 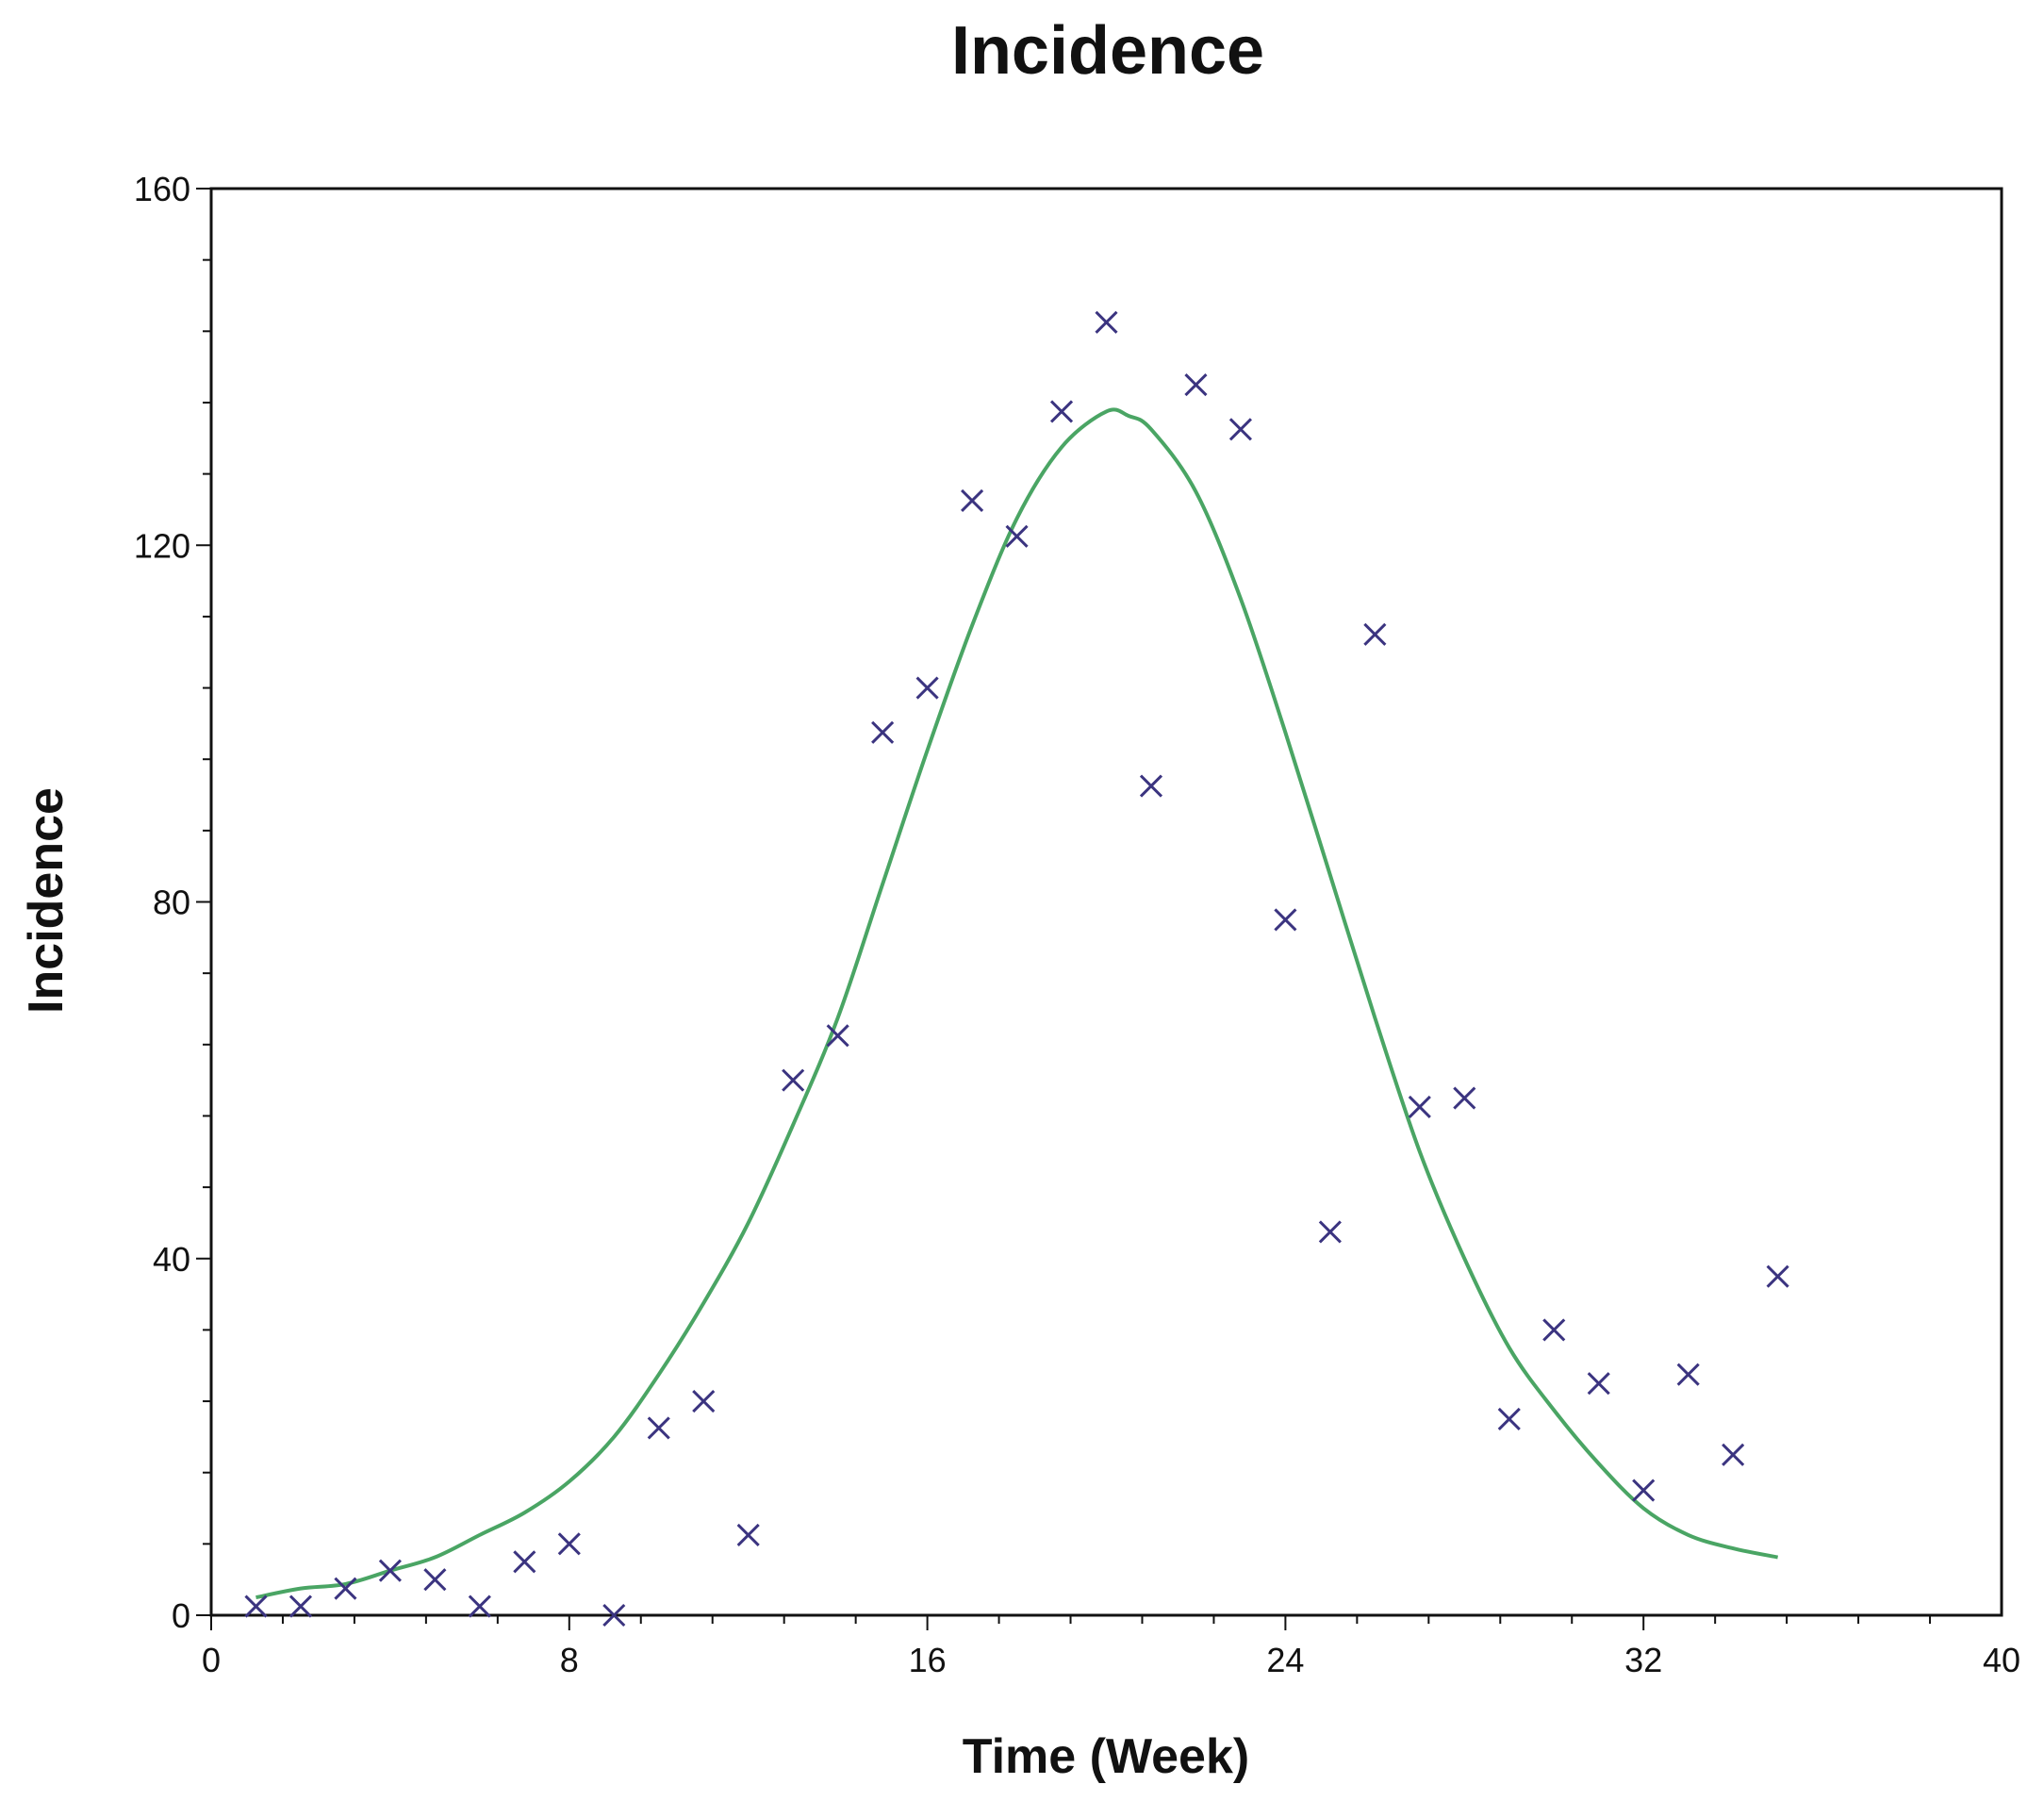 What do you see at coordinates (181, 1615) in the screenshot?
I see `y-tick-label: 0` at bounding box center [181, 1615].